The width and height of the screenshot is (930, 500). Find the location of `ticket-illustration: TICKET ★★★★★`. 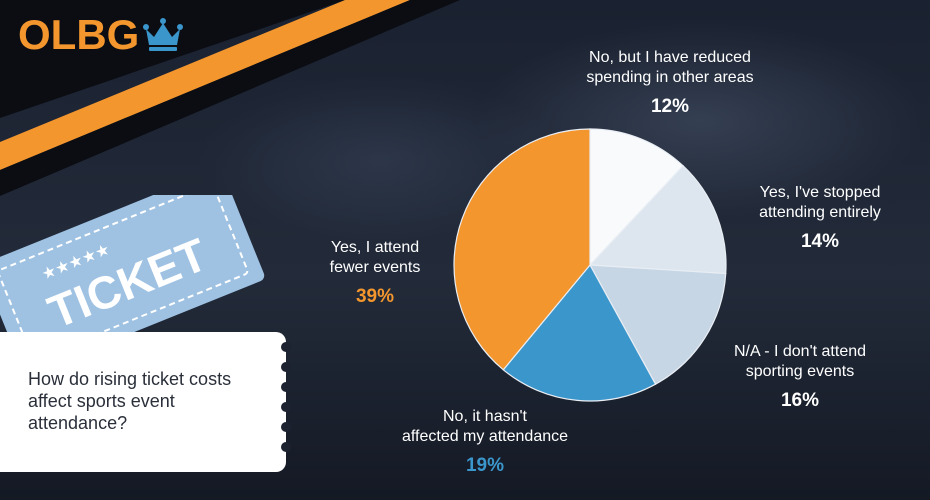

ticket-illustration: TICKET ★★★★★ is located at coordinates (132, 270).